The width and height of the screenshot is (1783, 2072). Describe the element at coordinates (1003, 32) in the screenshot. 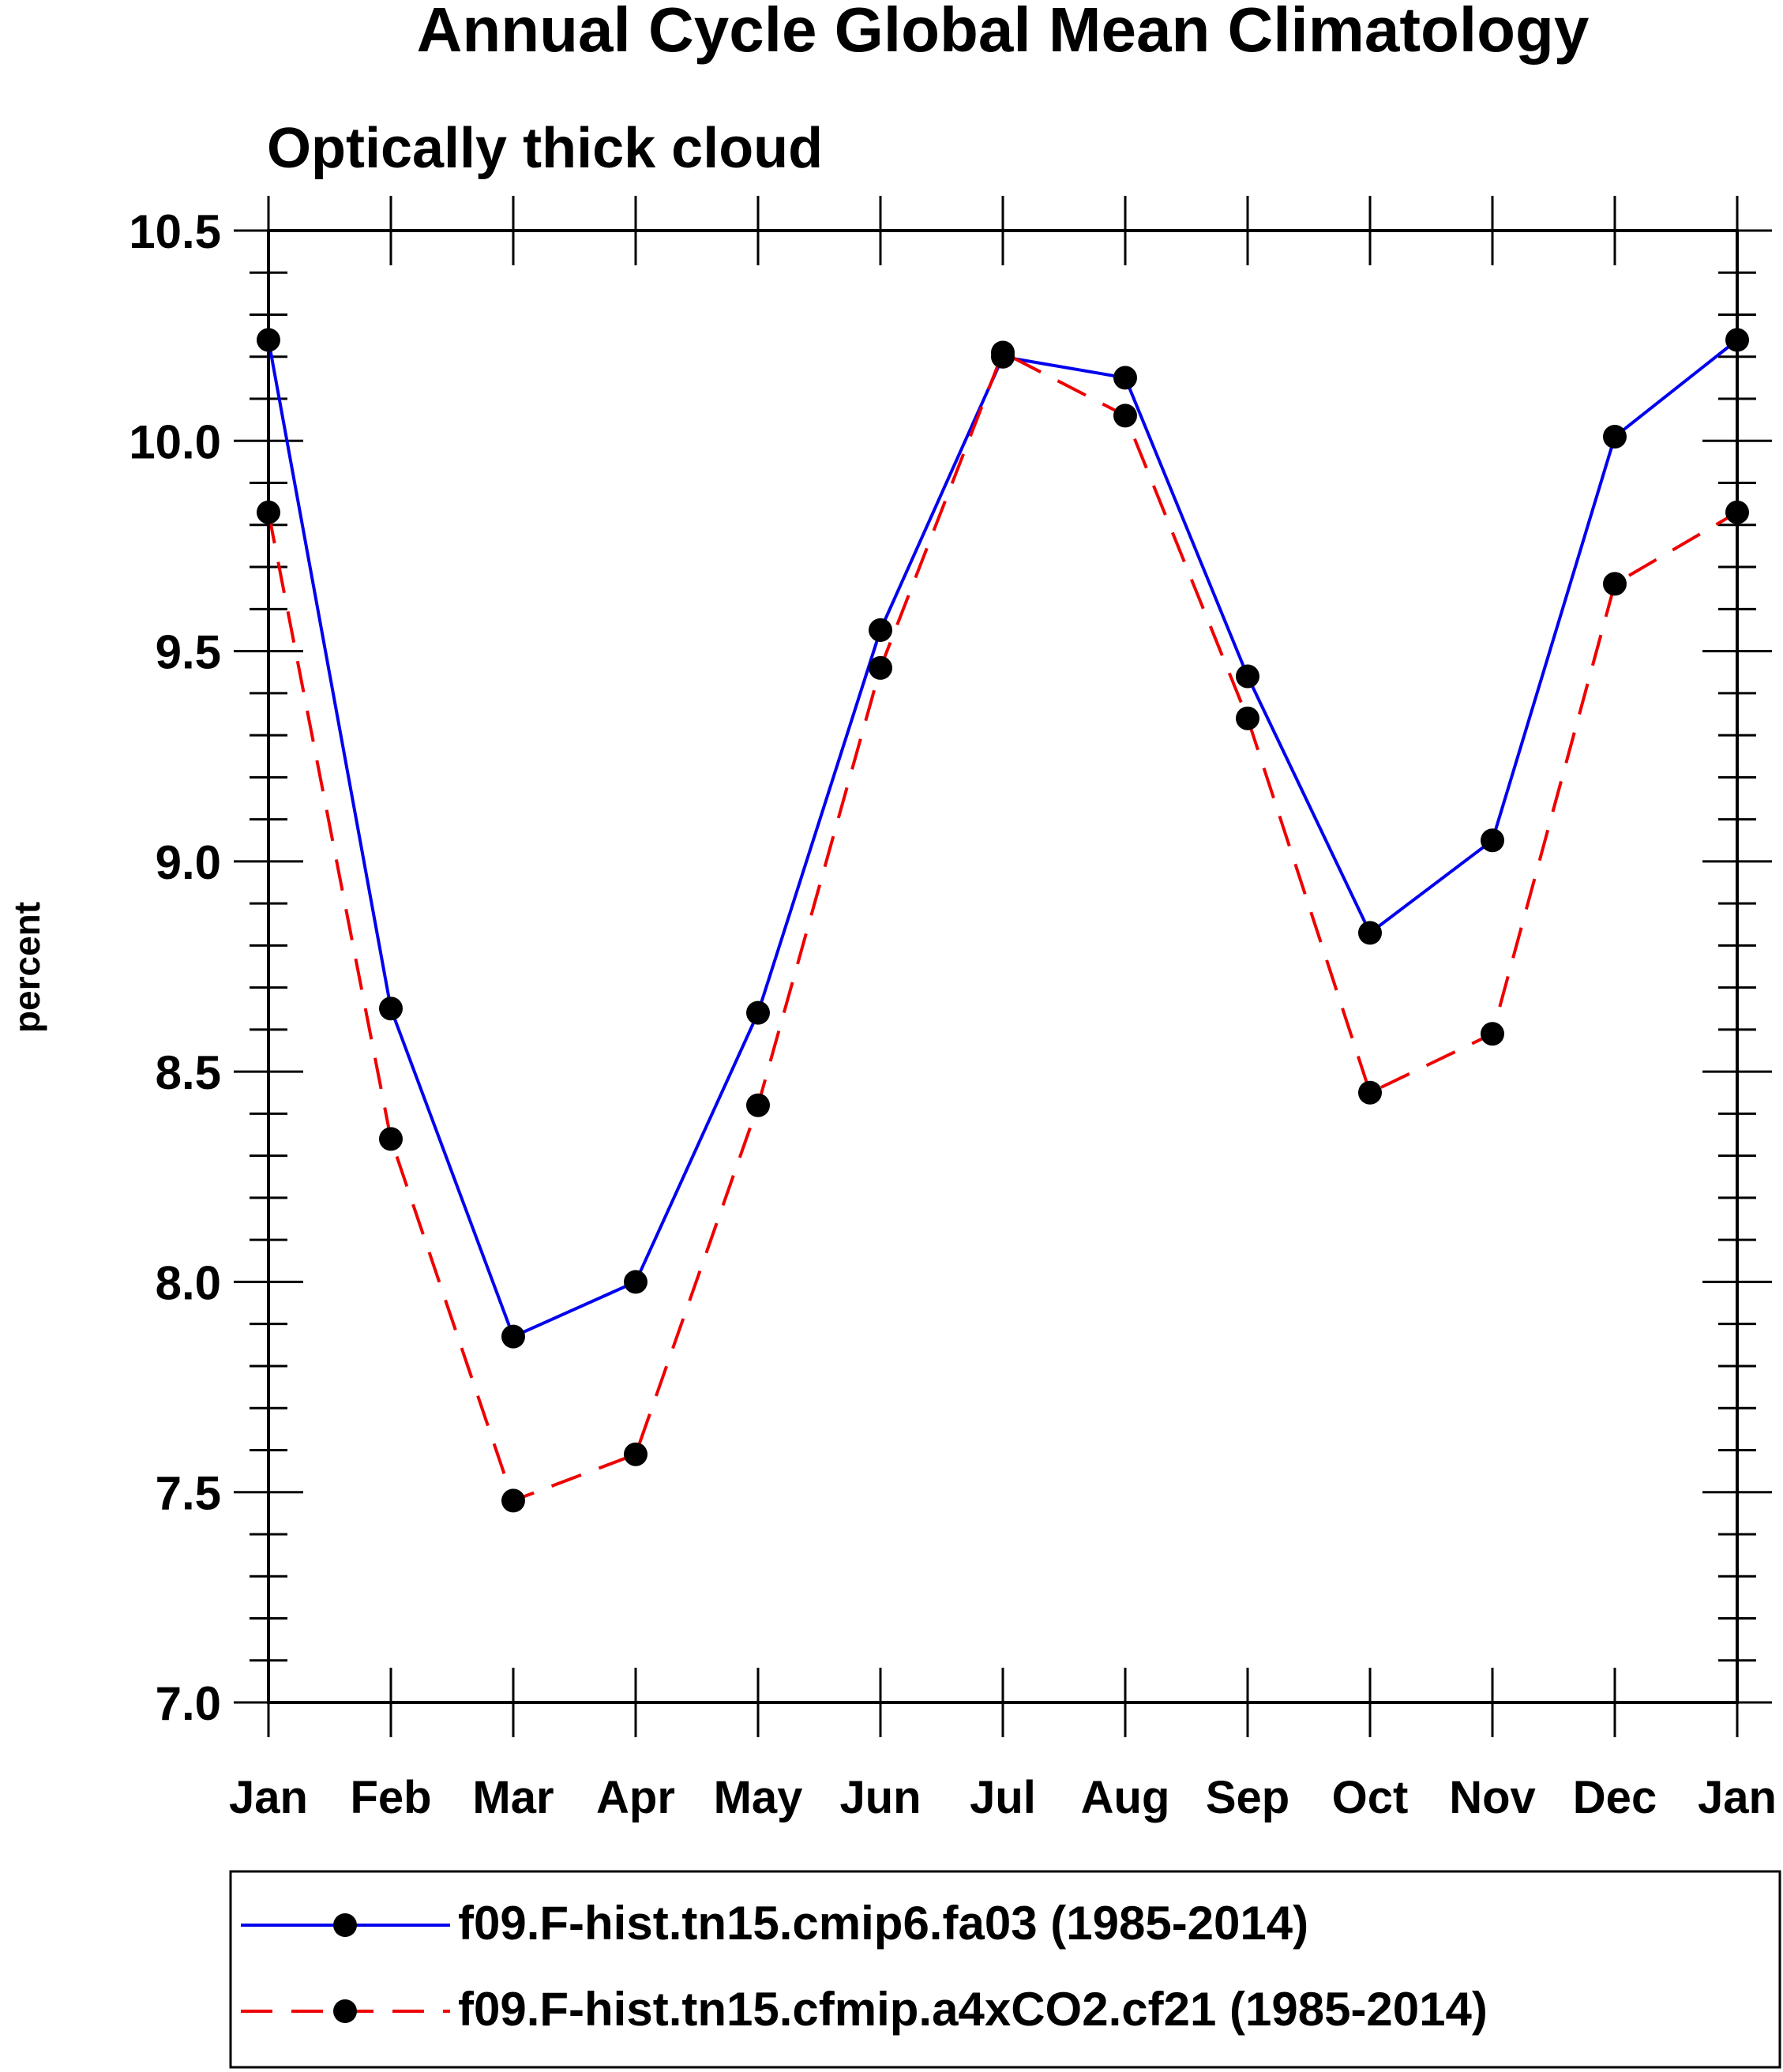

I see `chart-title: Annual Cycle Global Mean Climatology` at that location.